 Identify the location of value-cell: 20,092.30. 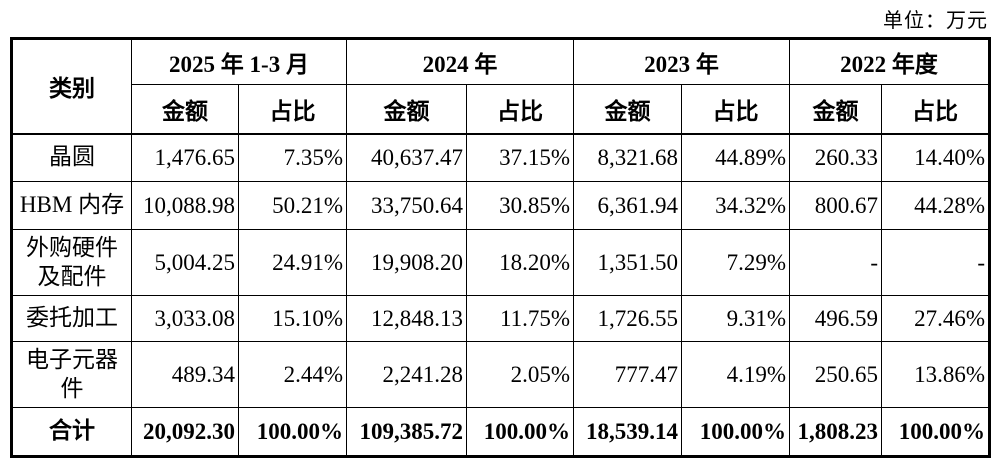
(185, 432).